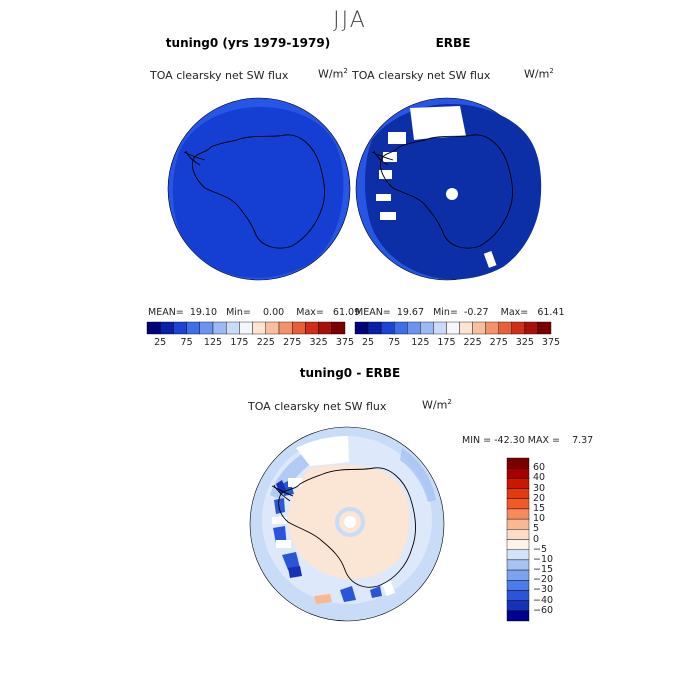  Describe the element at coordinates (460, 312) in the screenshot. I see `obs-stats: MEAN= 19.67 Min= -0.27 Max= 61.41` at that location.